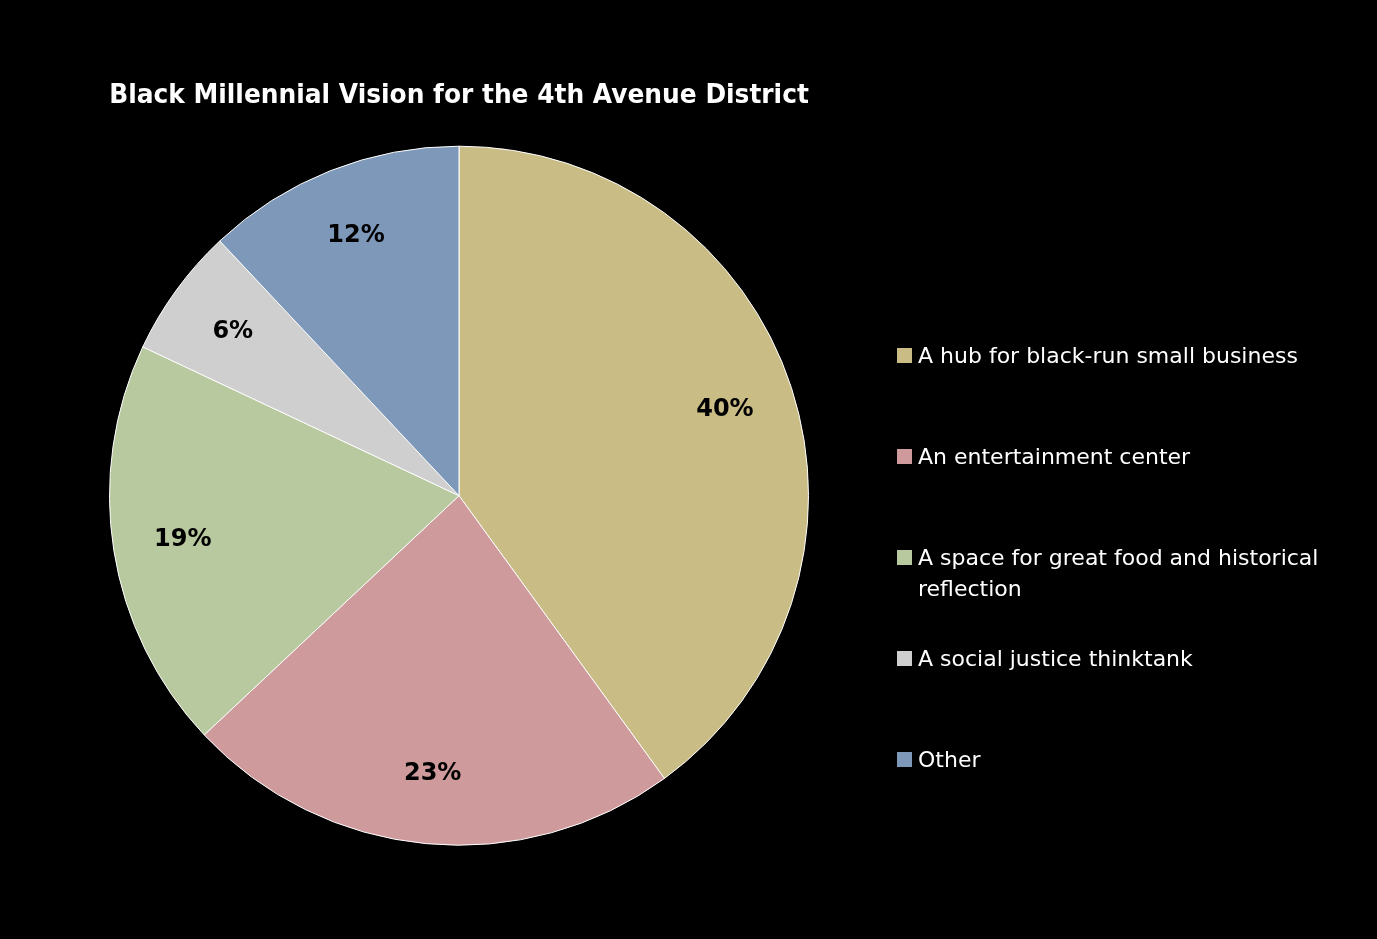 Image resolution: width=1377 pixels, height=939 pixels. I want to click on data-label: 19%, so click(183, 537).